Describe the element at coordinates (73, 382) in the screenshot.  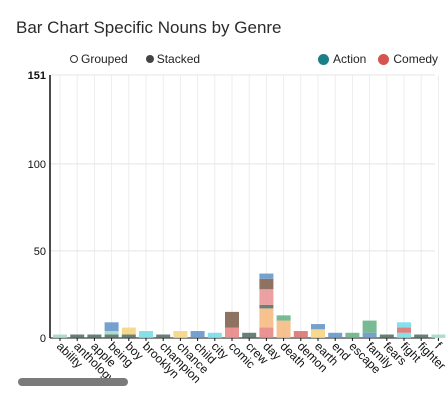
I see `horizontal-scrollbar-thumb` at that location.